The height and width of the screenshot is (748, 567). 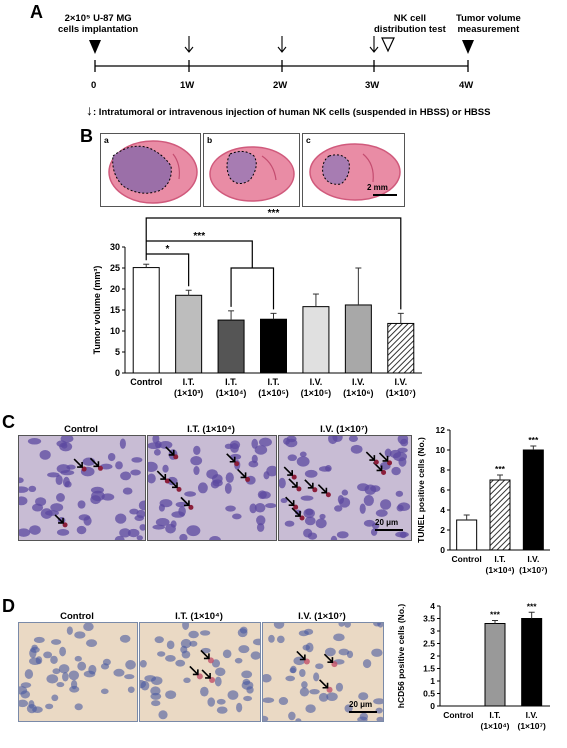 I want to click on hcd56-image-iv: 20 μm, so click(x=323, y=672).